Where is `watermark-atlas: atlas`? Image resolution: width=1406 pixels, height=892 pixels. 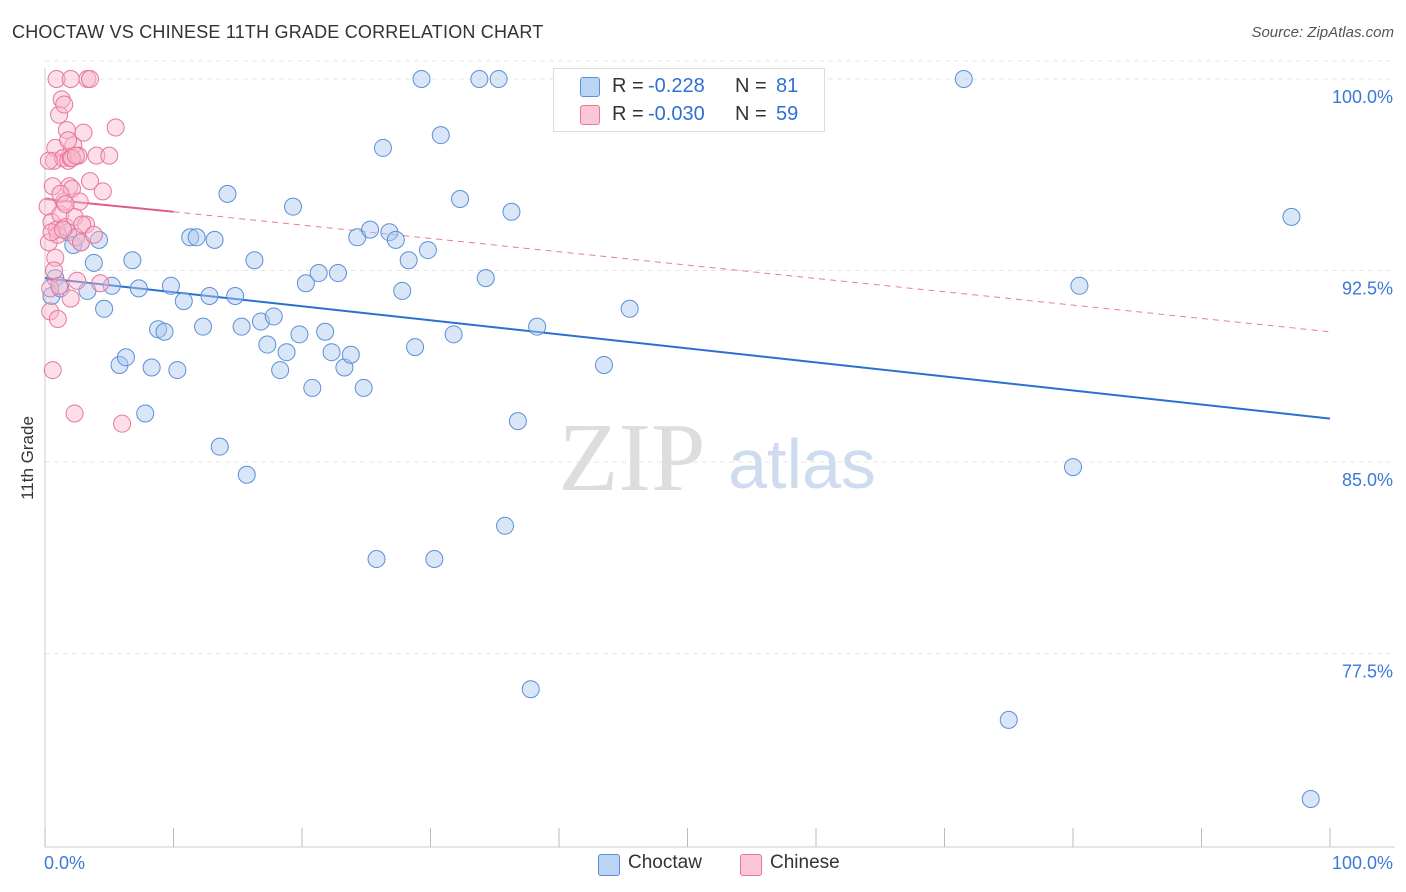
watermark-atlas: atlas is located at coordinates (802, 464).